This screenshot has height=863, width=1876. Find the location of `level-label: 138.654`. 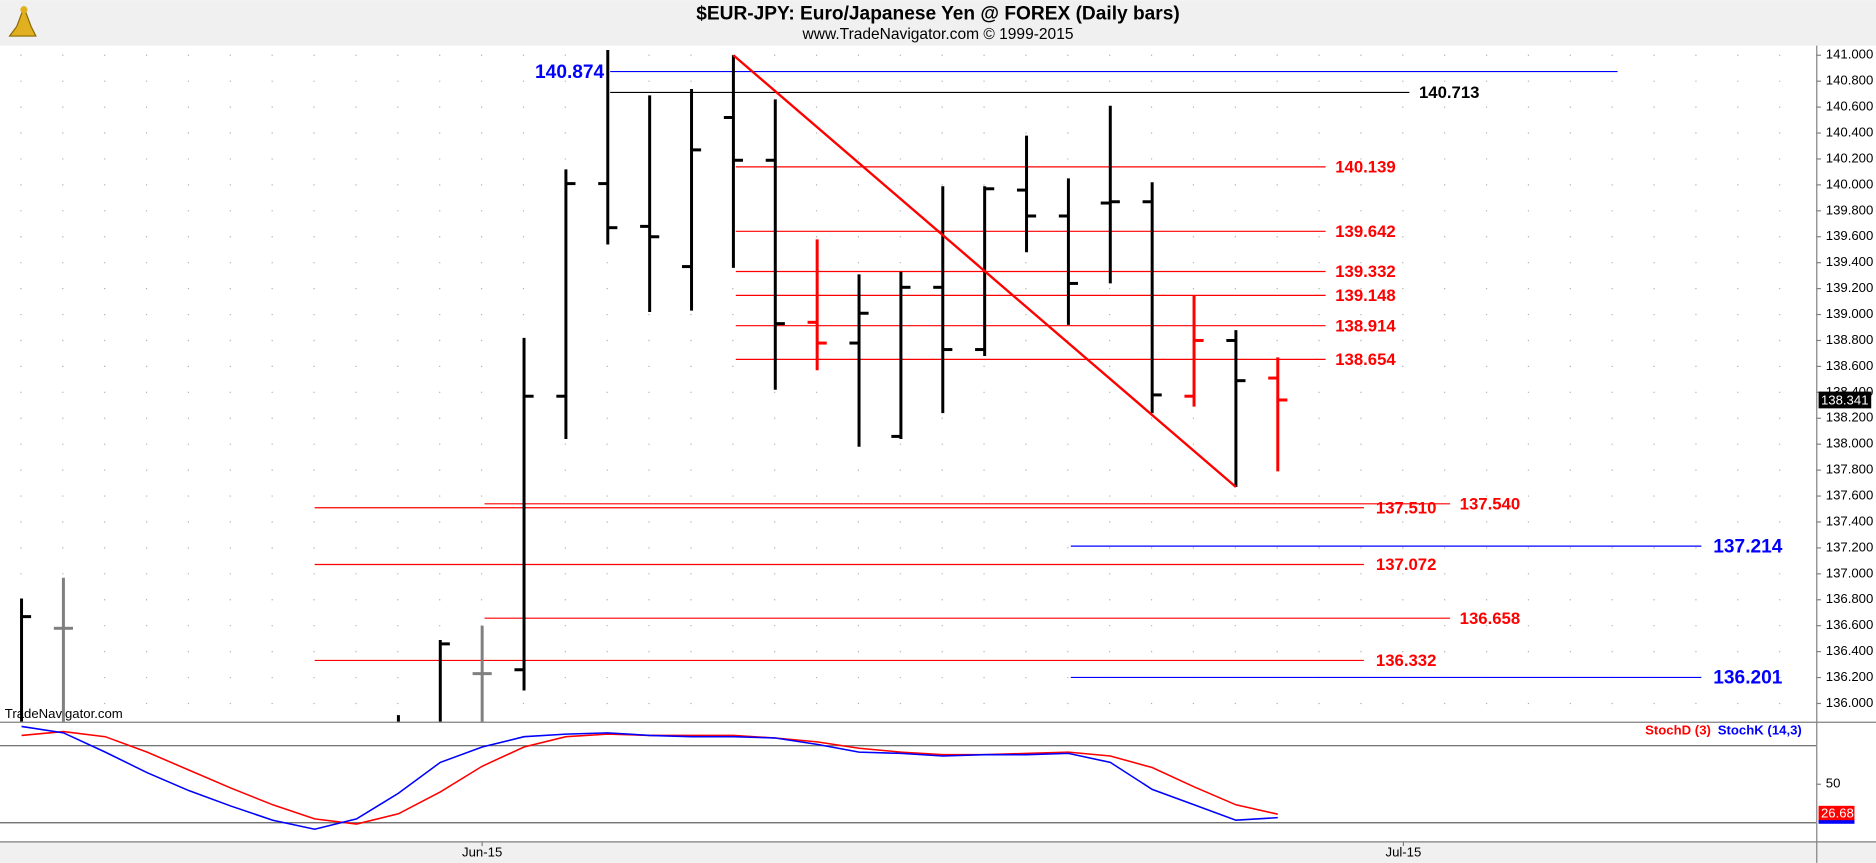

level-label: 138.654 is located at coordinates (1365, 359).